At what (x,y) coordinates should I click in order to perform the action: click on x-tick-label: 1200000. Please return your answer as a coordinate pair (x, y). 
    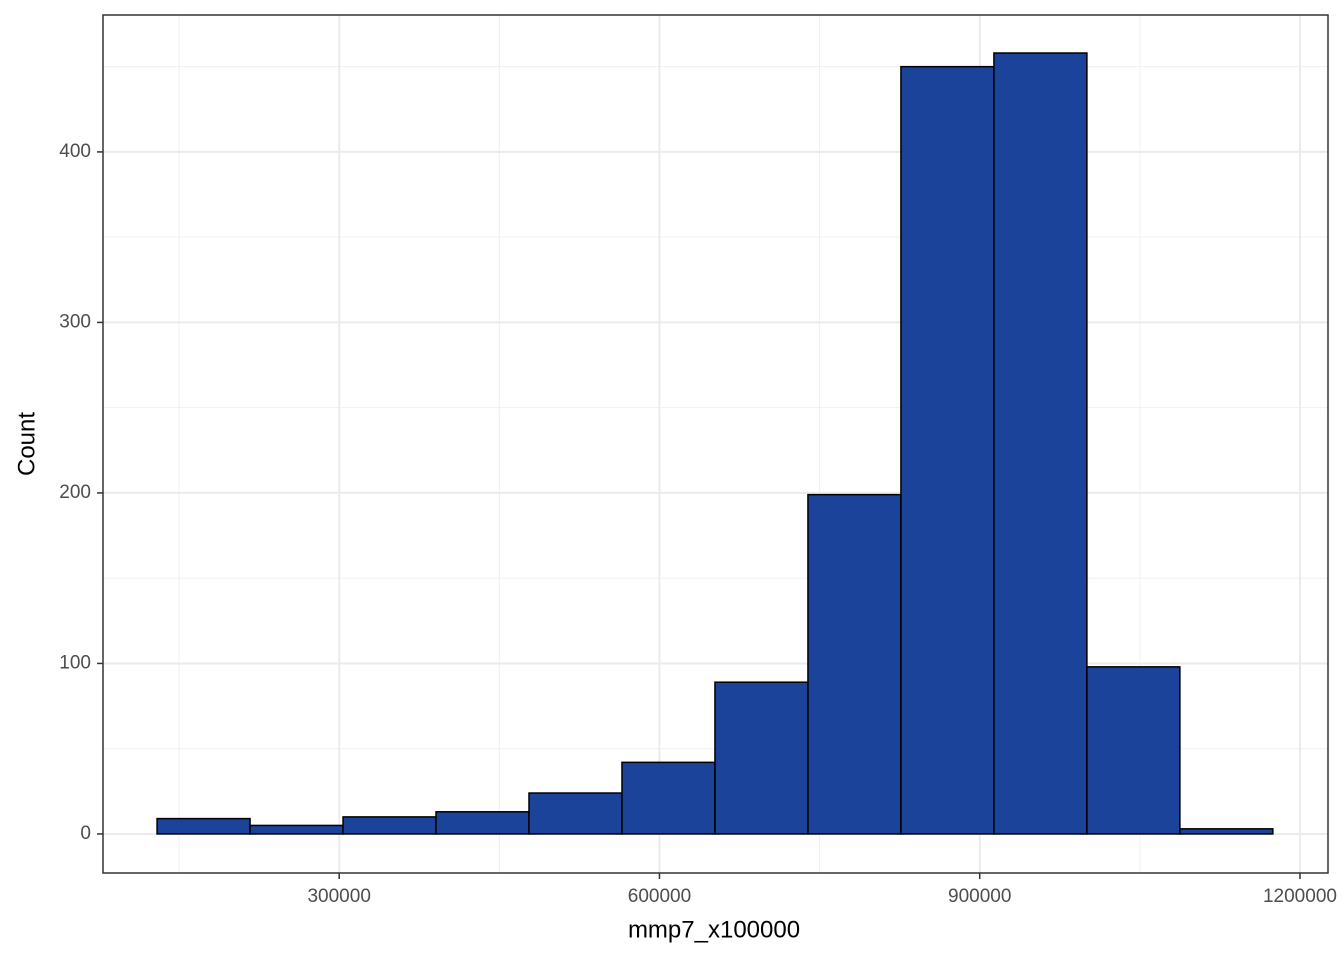
    Looking at the image, I should click on (1300, 896).